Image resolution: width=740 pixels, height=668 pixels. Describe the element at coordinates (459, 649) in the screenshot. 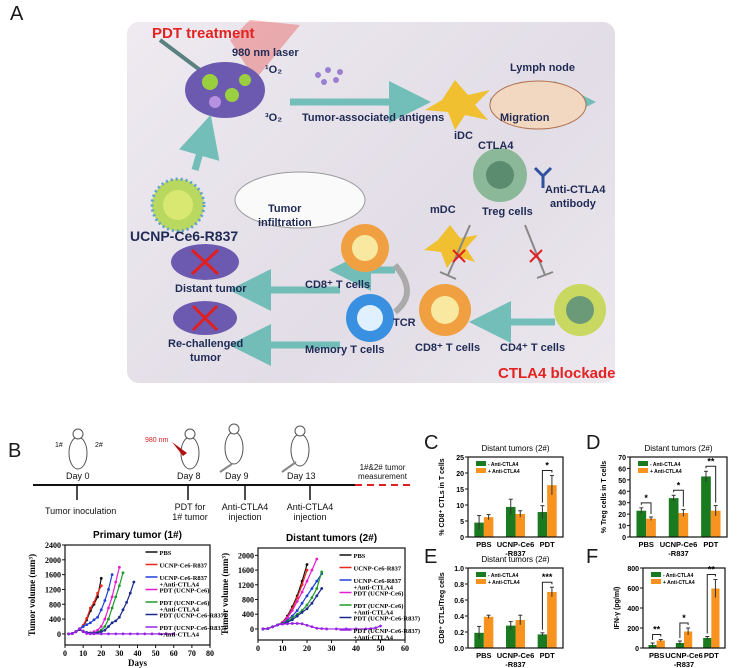

I see `y-tick-label: 0.0` at that location.